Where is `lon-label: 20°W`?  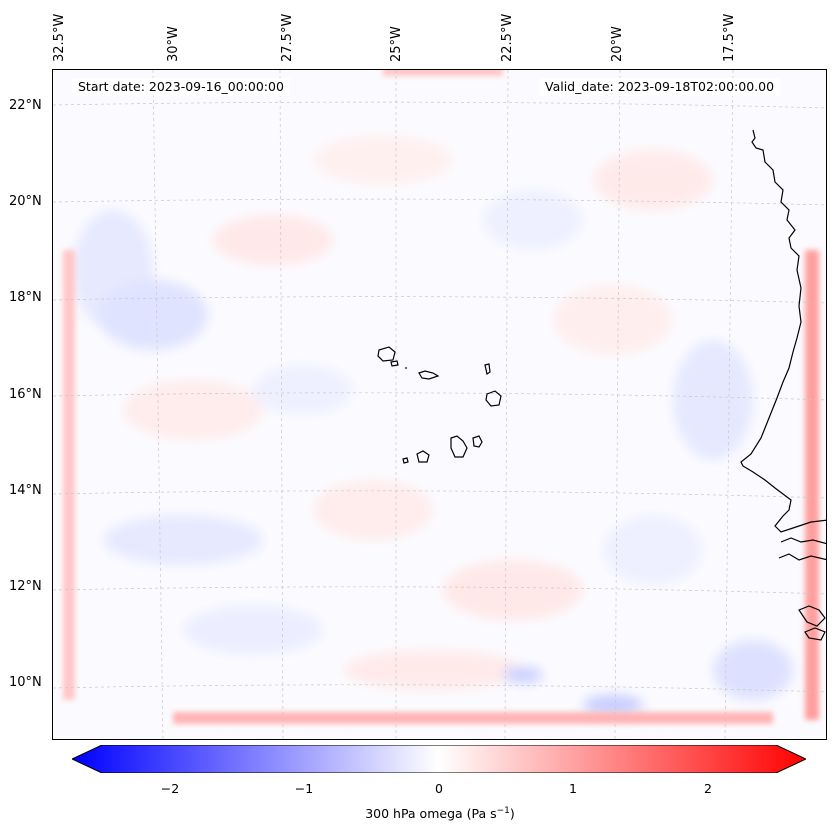
lon-label: 20°W is located at coordinates (617, 44).